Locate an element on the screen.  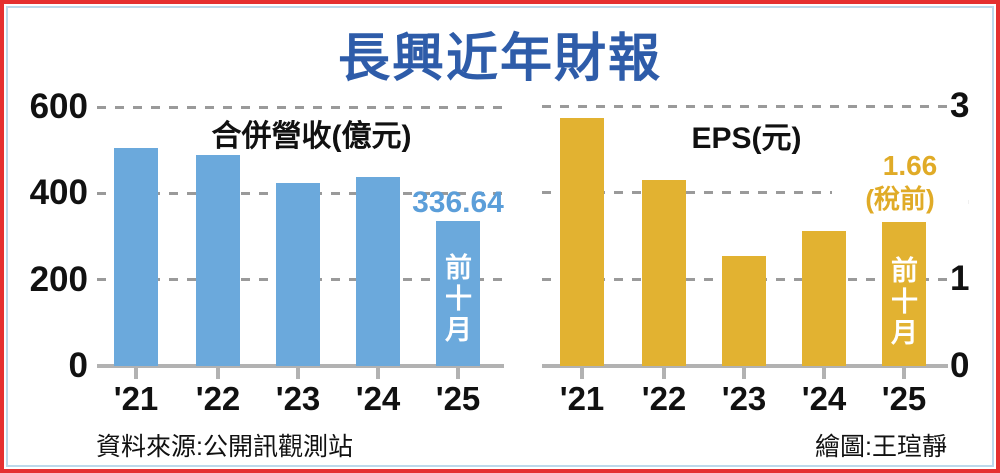
credit-note: 繪圖:王瑄靜 is located at coordinates (881, 447).